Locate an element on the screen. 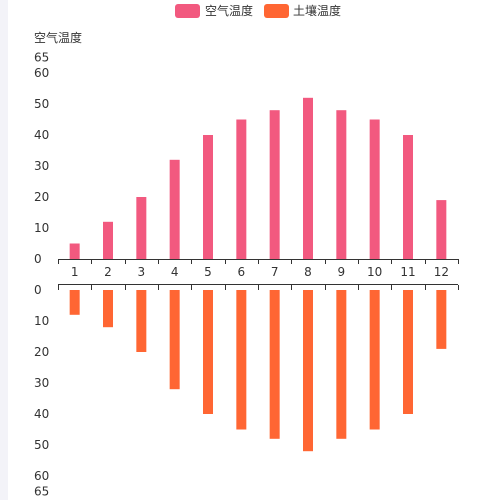 Image resolution: width=500 pixels, height=500 pixels. legend-label-air-temperature: 空气温度 is located at coordinates (229, 10).